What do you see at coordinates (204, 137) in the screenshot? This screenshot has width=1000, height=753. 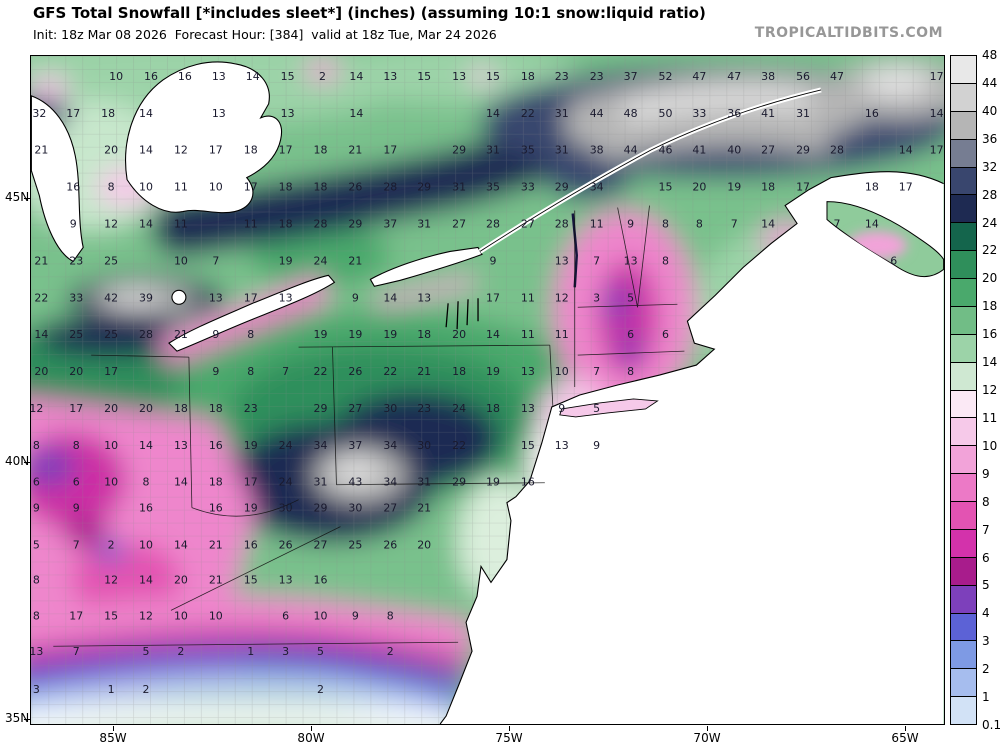 I see `lake-huron` at bounding box center [204, 137].